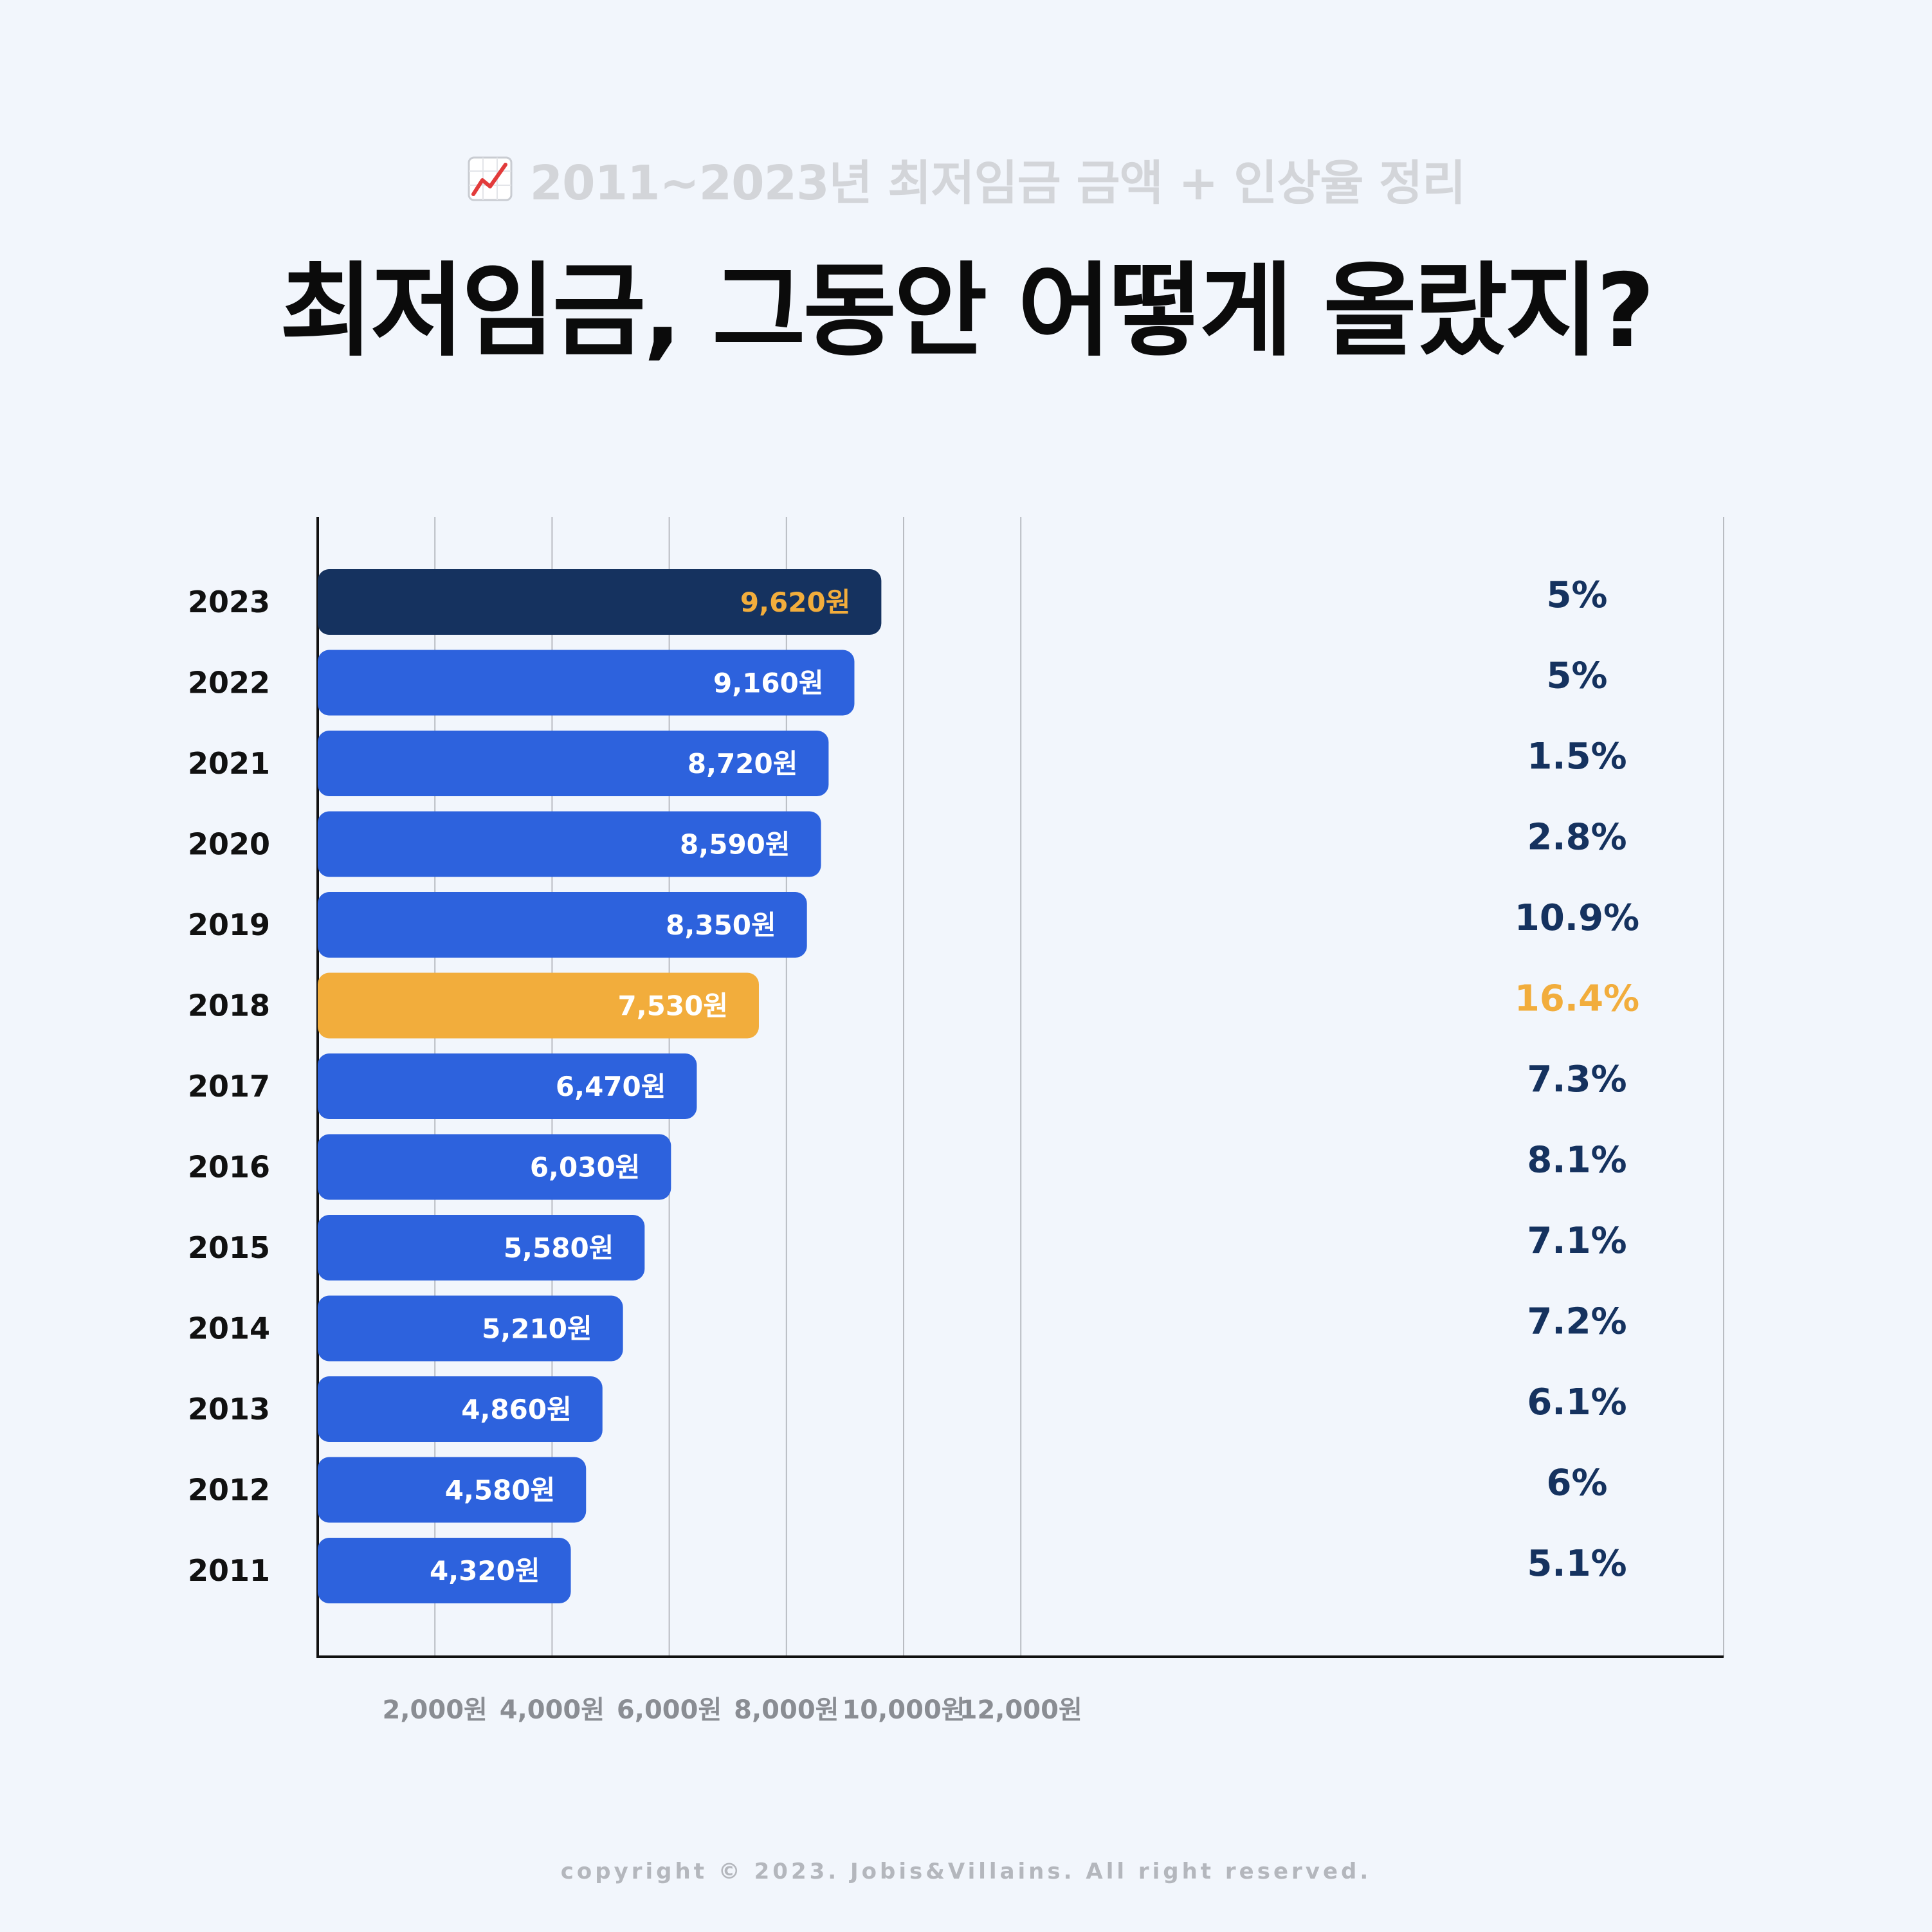 This screenshot has height=1932, width=1932. Describe the element at coordinates (552, 1710) in the screenshot. I see `x-tick-label: 4,000원` at that location.